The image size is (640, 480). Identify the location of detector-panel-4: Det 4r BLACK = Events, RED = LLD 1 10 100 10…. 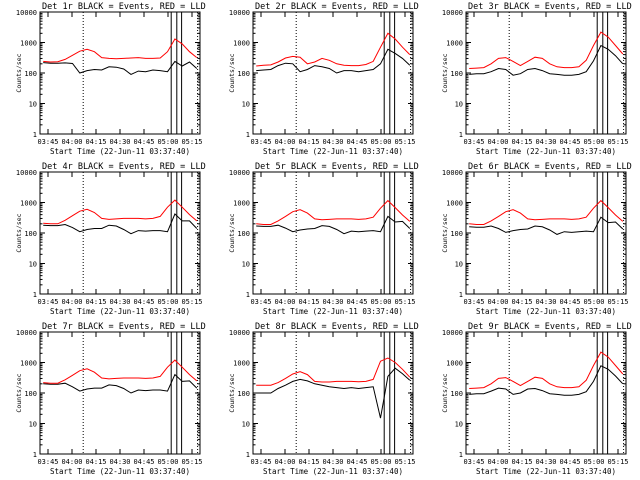
(110, 239).